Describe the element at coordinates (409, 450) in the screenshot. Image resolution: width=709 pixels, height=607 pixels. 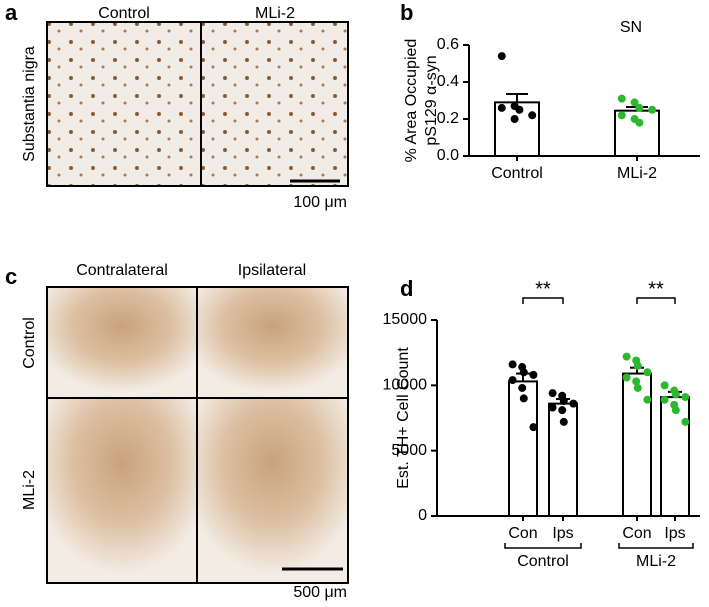
I see `y-tick-label: 5000` at that location.